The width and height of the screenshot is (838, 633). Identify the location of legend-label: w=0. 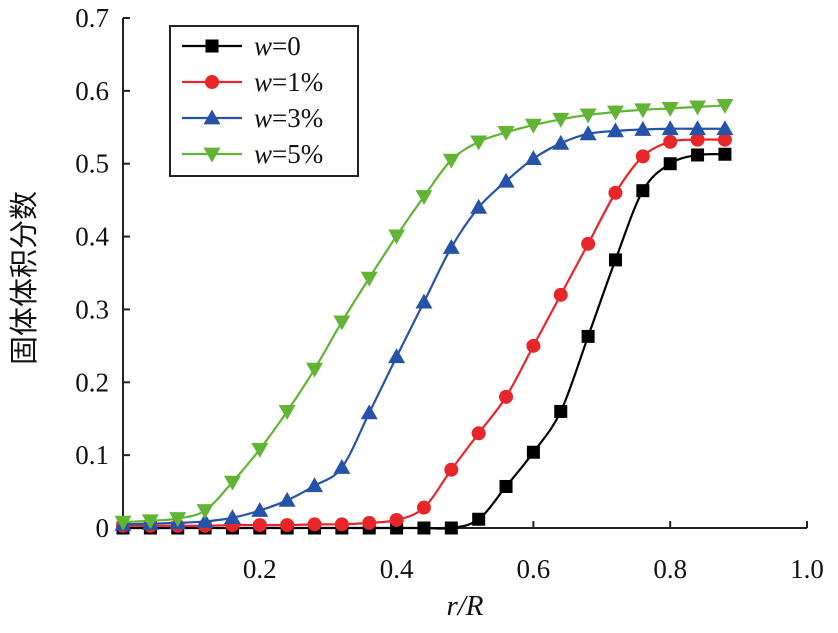
(277, 46).